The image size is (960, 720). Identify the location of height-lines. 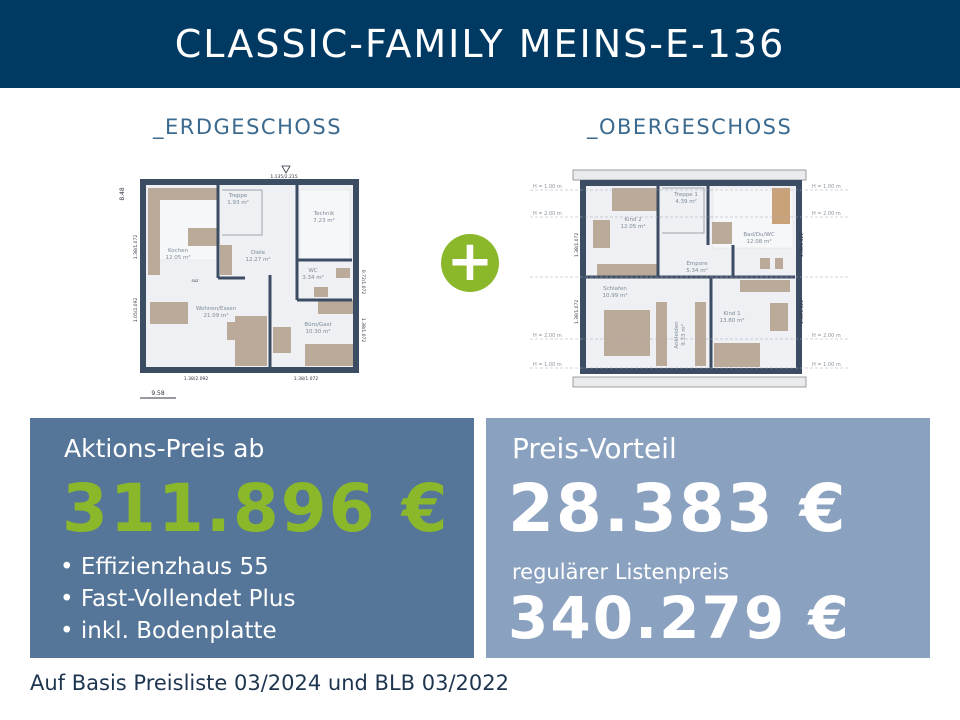
(690, 279).